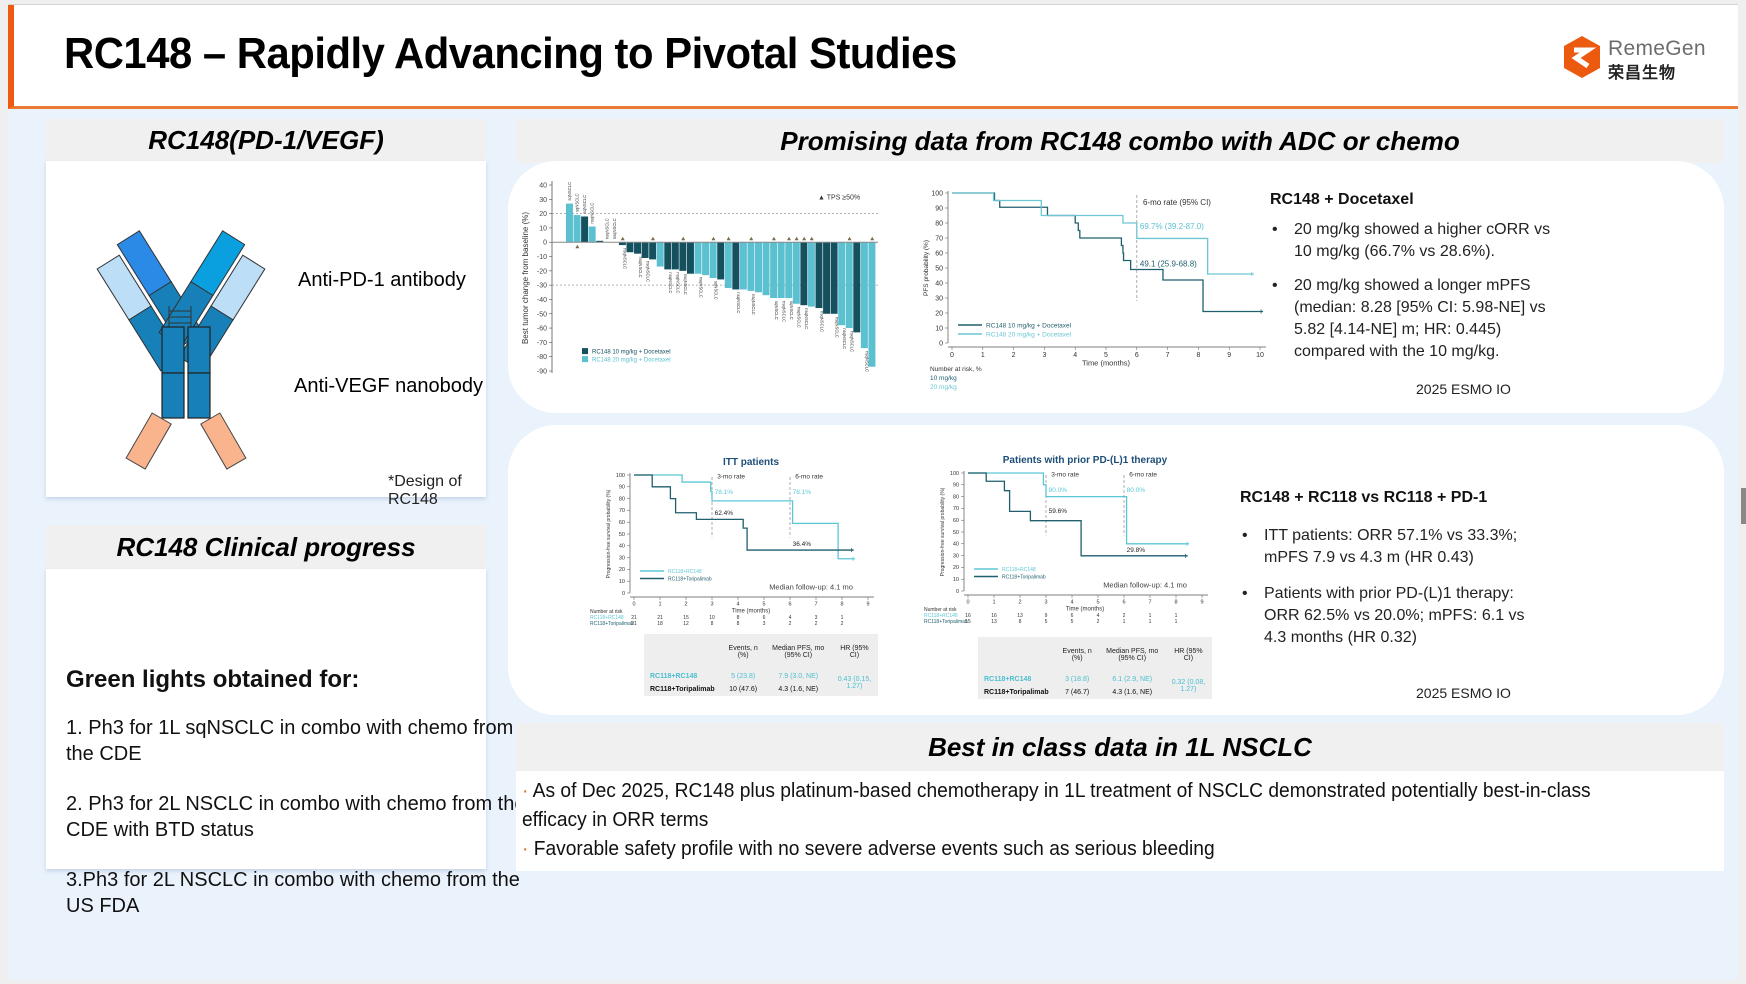 The height and width of the screenshot is (984, 1746). I want to click on y-tick-label: -30, so click(542, 286).